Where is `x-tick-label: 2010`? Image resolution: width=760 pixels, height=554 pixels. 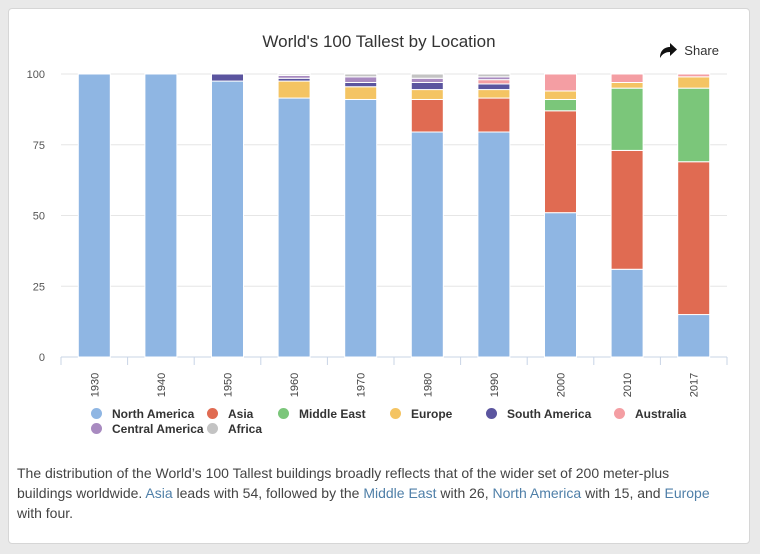 x-tick-label: 2010 is located at coordinates (628, 385).